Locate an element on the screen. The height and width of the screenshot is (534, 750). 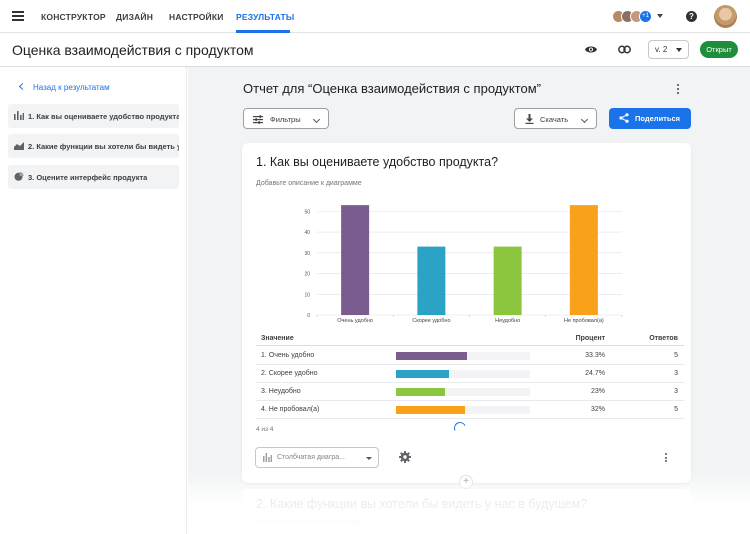
area-chart-icon is located at coordinates (19, 146).